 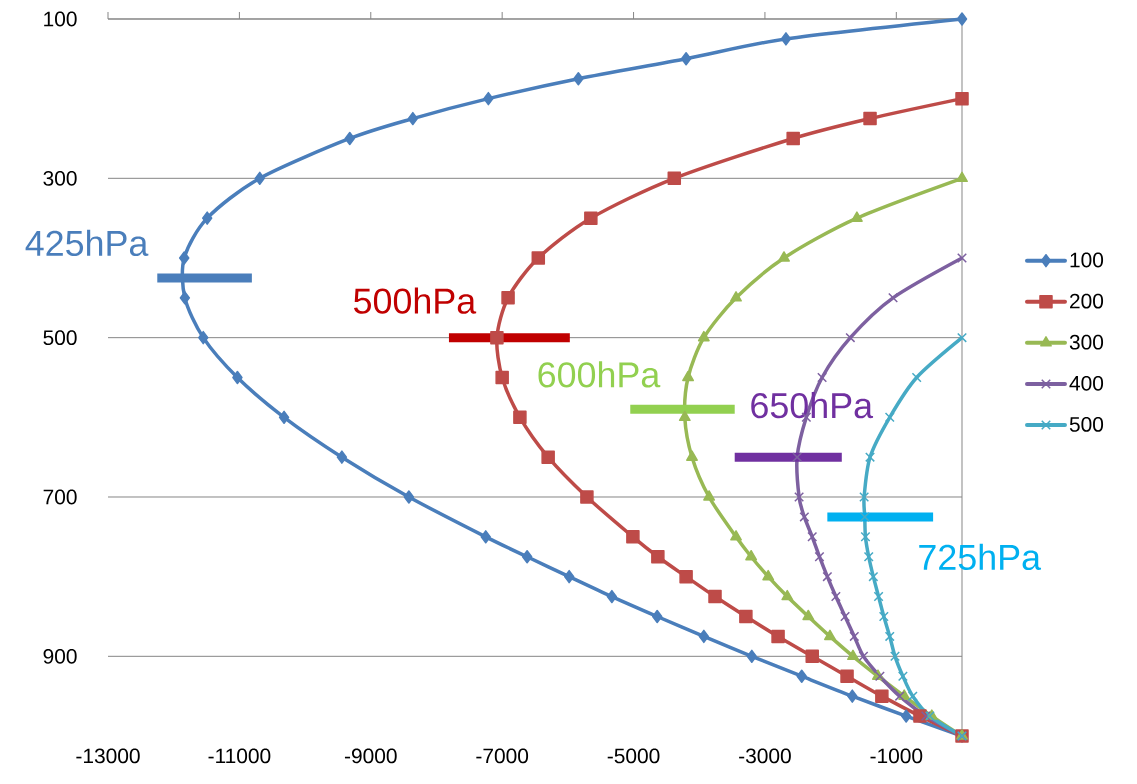 What do you see at coordinates (599, 374) in the screenshot?
I see `annotation: 600hPa` at bounding box center [599, 374].